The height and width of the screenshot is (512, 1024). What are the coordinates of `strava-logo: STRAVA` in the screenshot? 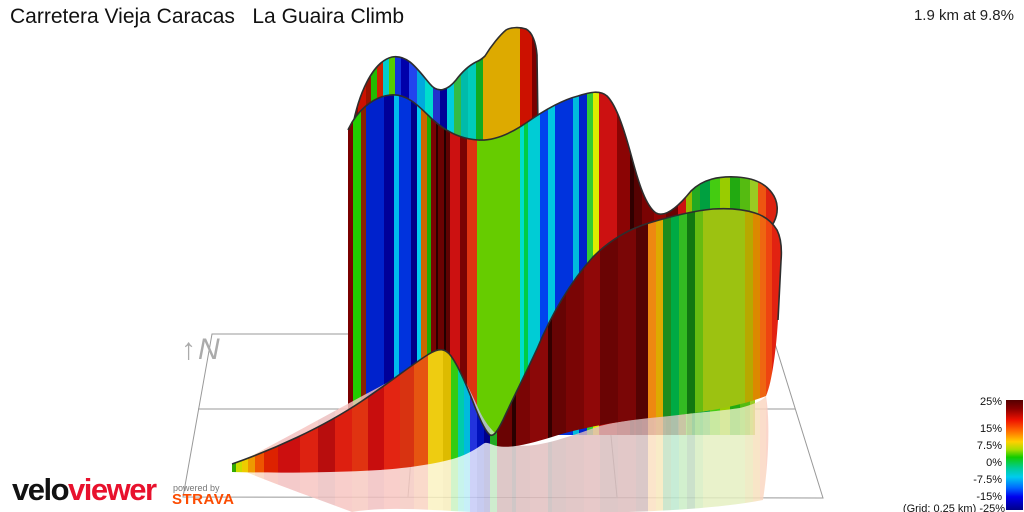 It's located at (203, 499).